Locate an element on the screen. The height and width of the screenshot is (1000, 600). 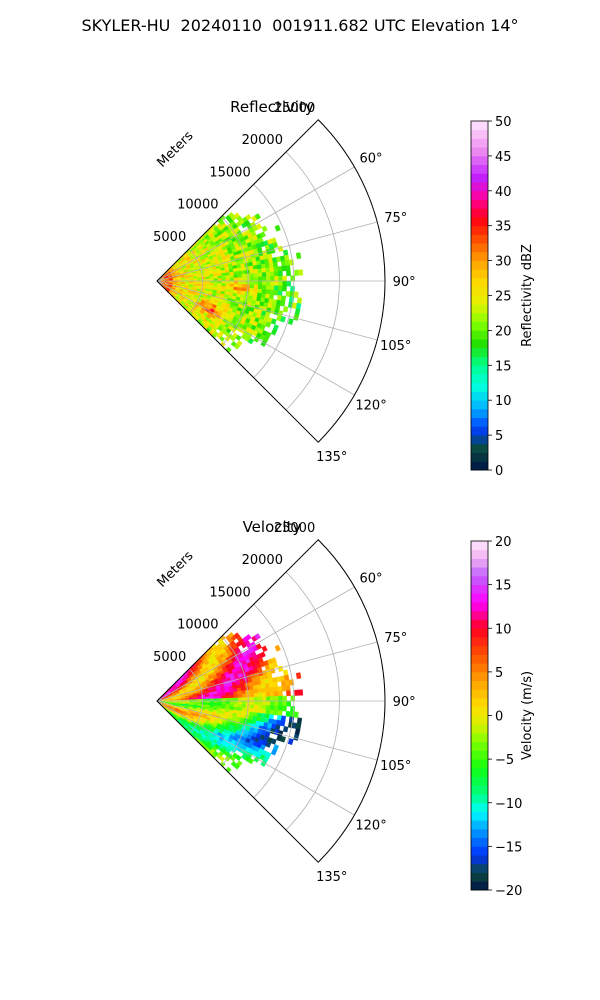
colorbar-tick-label: −10 is located at coordinates (508, 804).